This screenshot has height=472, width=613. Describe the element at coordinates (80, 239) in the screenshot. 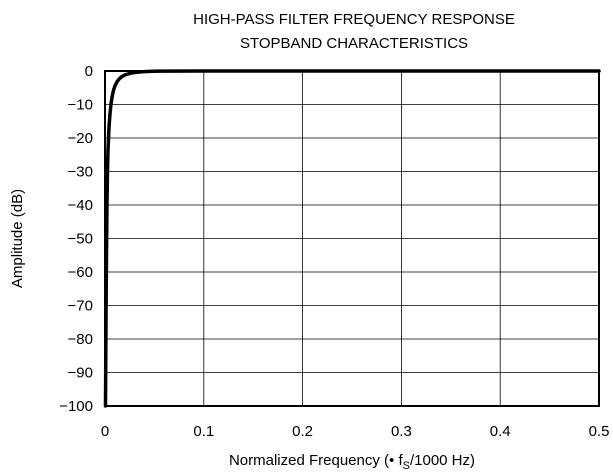

I see `y-tick-label: −50` at that location.